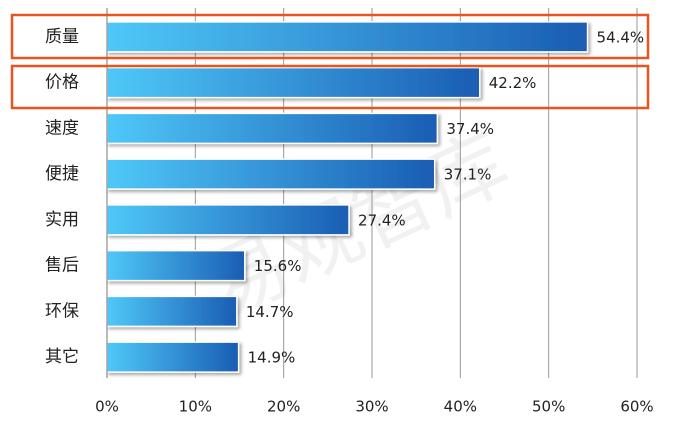 This screenshot has height=422, width=683. I want to click on x-tick-label: 60%, so click(636, 407).